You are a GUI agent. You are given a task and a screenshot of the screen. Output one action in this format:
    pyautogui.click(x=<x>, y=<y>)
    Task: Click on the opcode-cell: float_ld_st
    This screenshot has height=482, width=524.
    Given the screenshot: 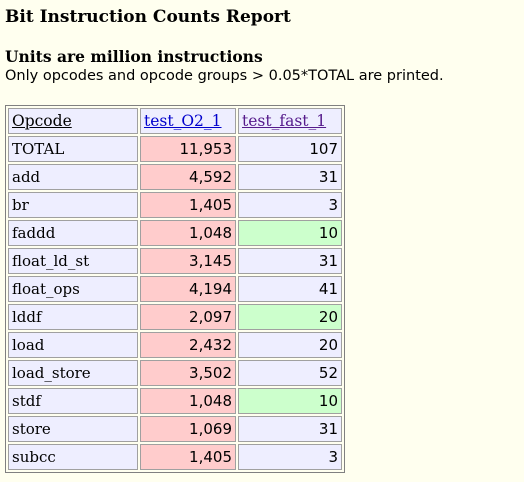 What is the action you would take?
    pyautogui.click(x=73, y=261)
    